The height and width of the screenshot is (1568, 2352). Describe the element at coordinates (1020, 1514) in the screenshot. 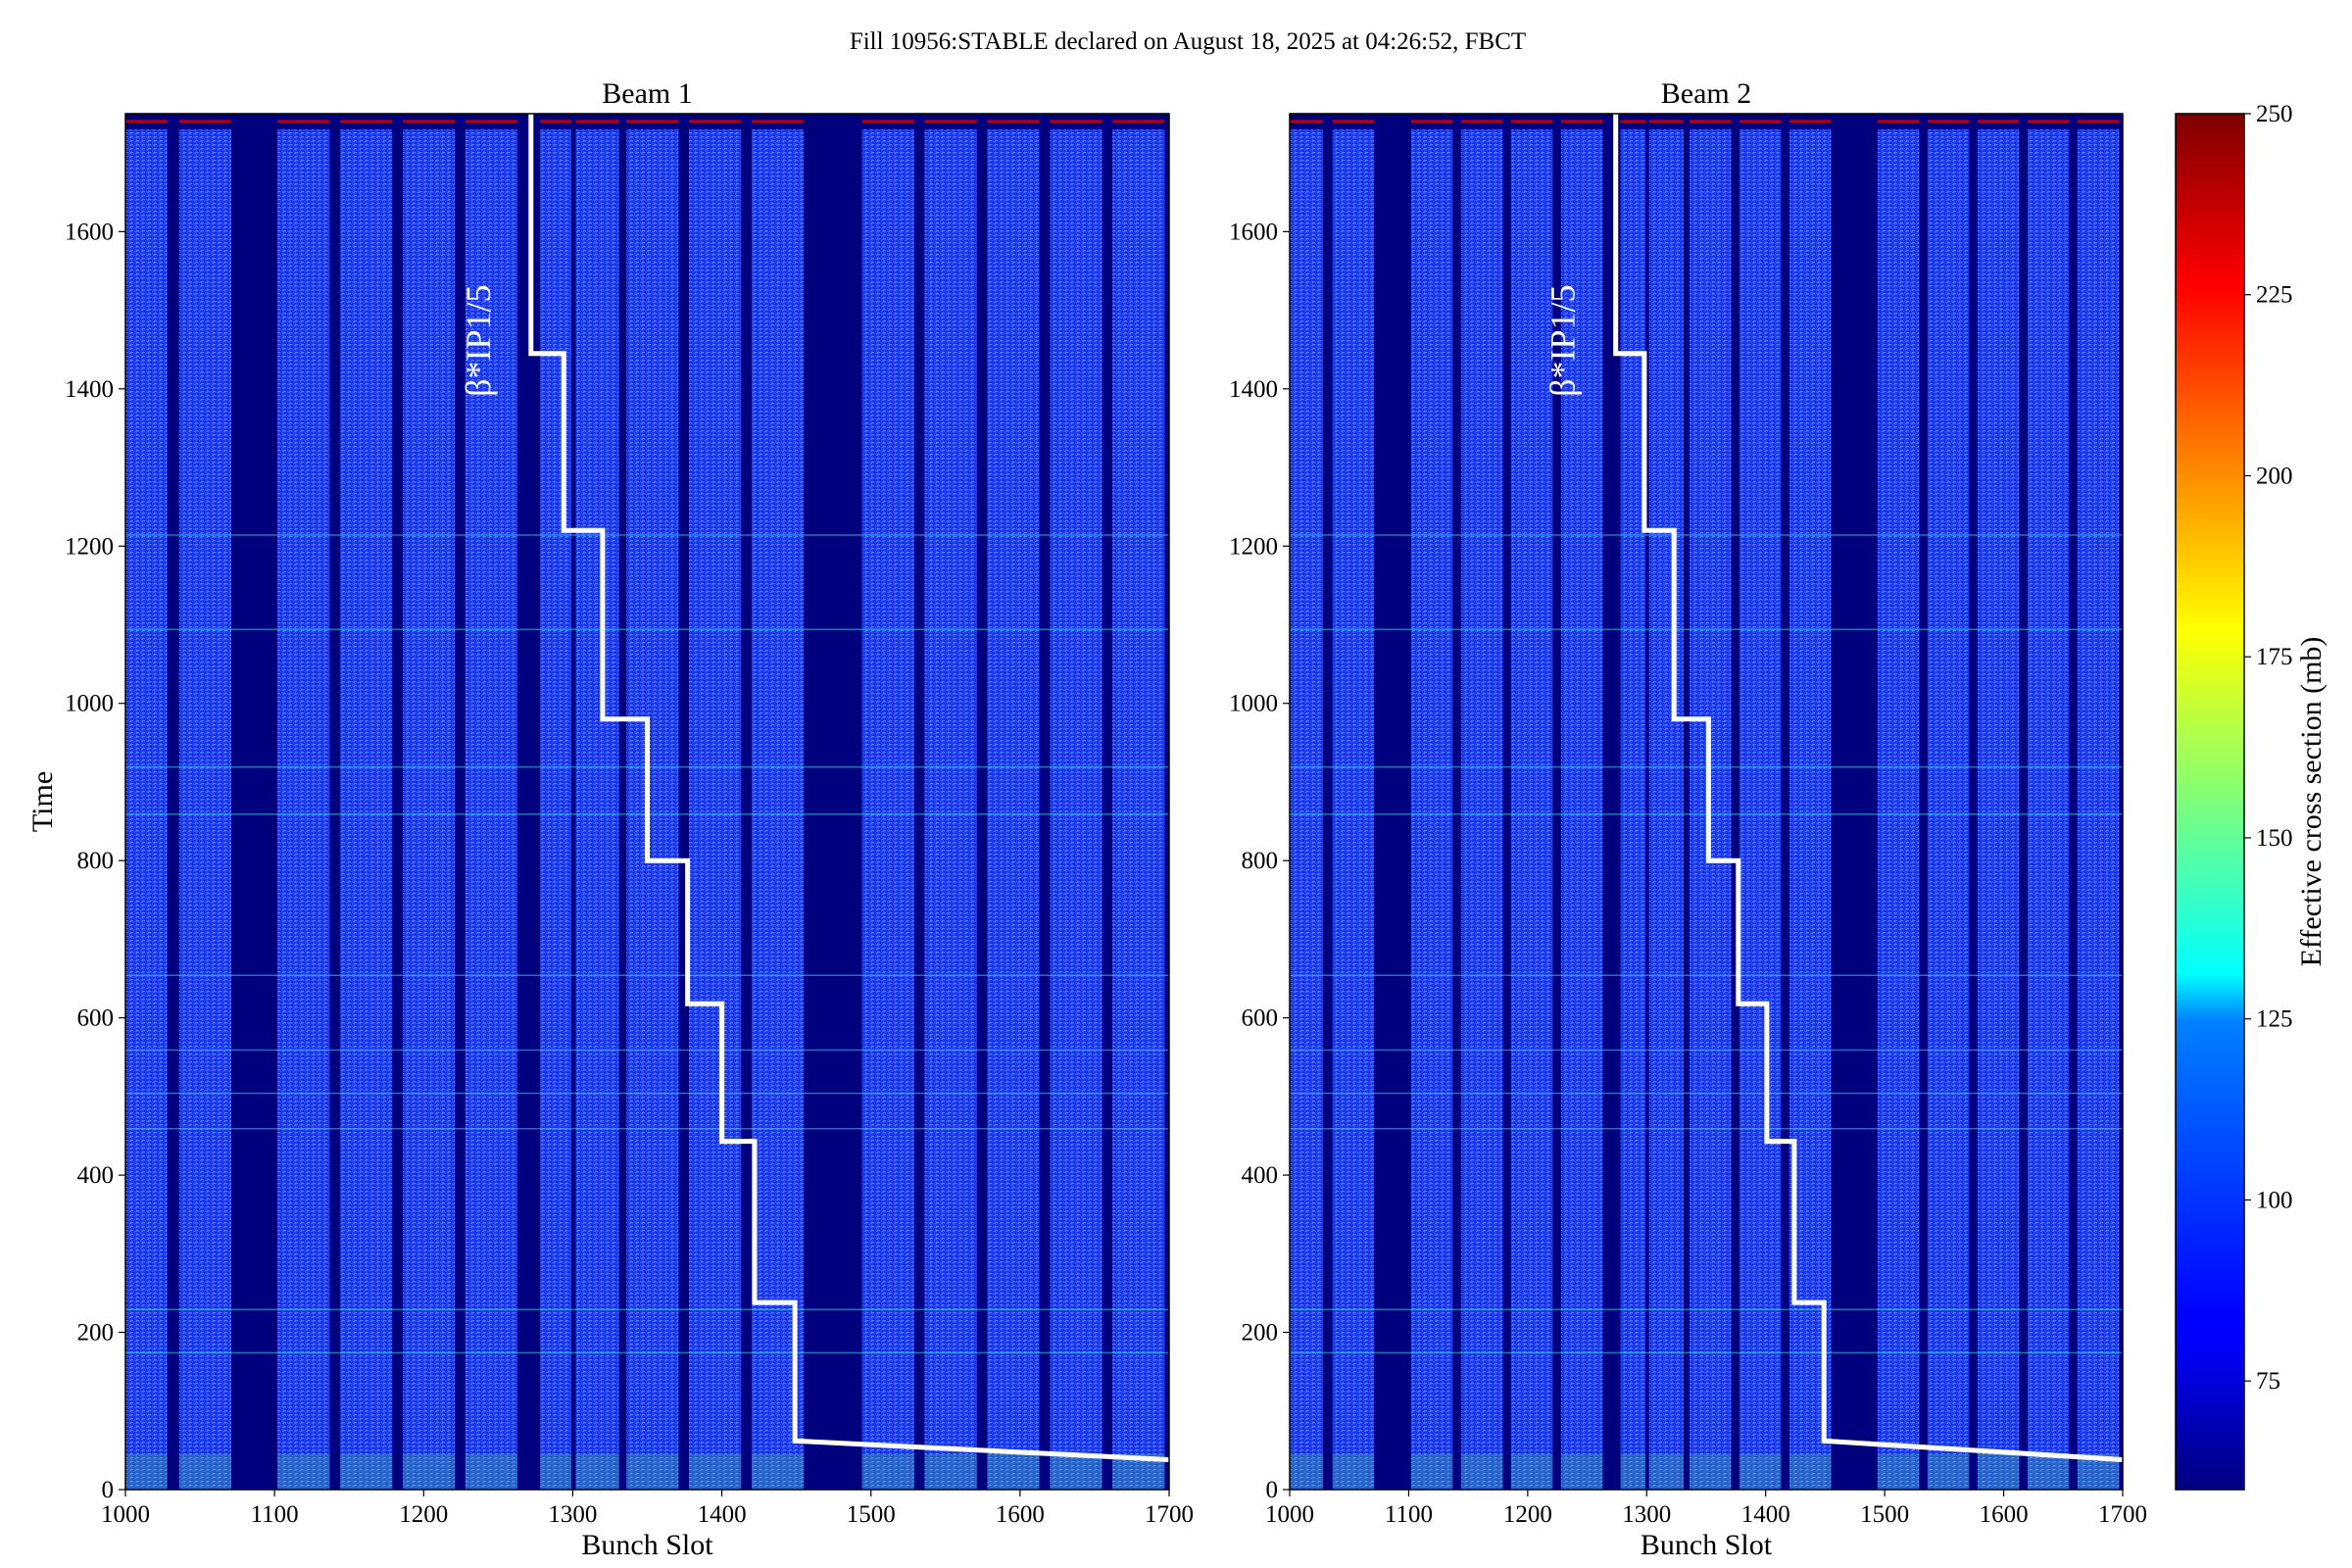

I see `x-tick-label: 1600` at that location.